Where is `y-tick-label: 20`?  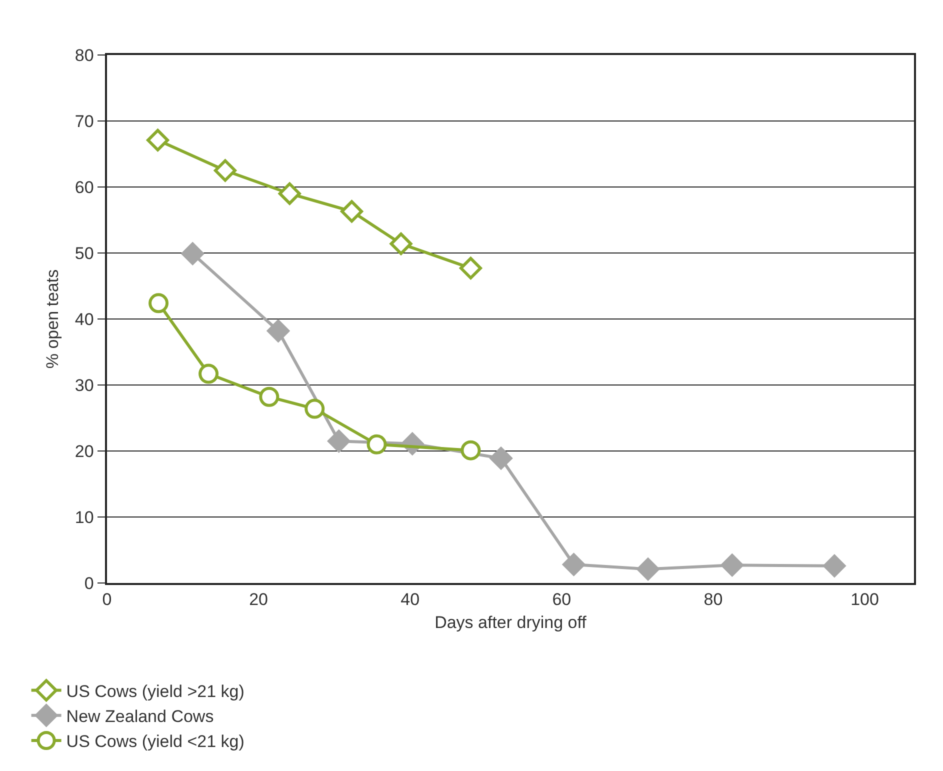
y-tick-label: 20 is located at coordinates (84, 451).